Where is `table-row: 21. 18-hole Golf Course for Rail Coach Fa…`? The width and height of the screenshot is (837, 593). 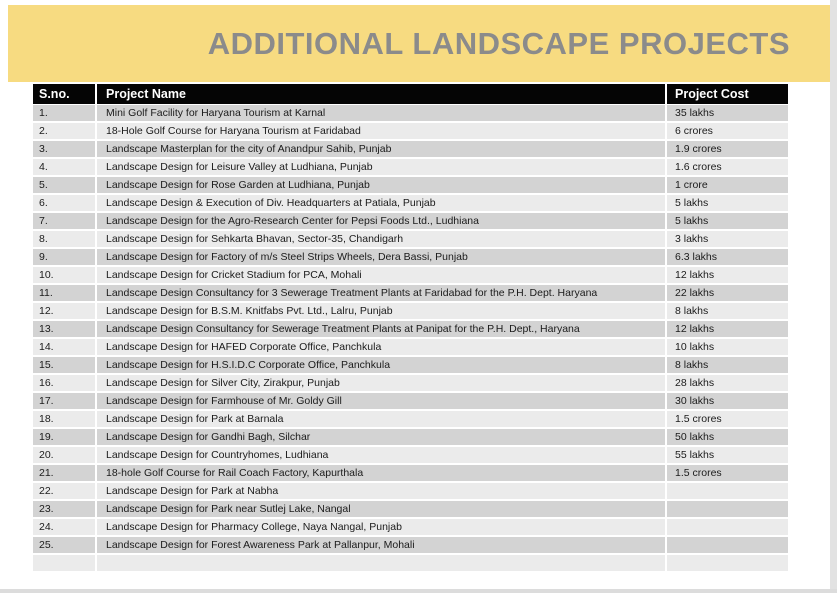 table-row: 21. 18-hole Golf Course for Rail Coach Fa… is located at coordinates (410, 473).